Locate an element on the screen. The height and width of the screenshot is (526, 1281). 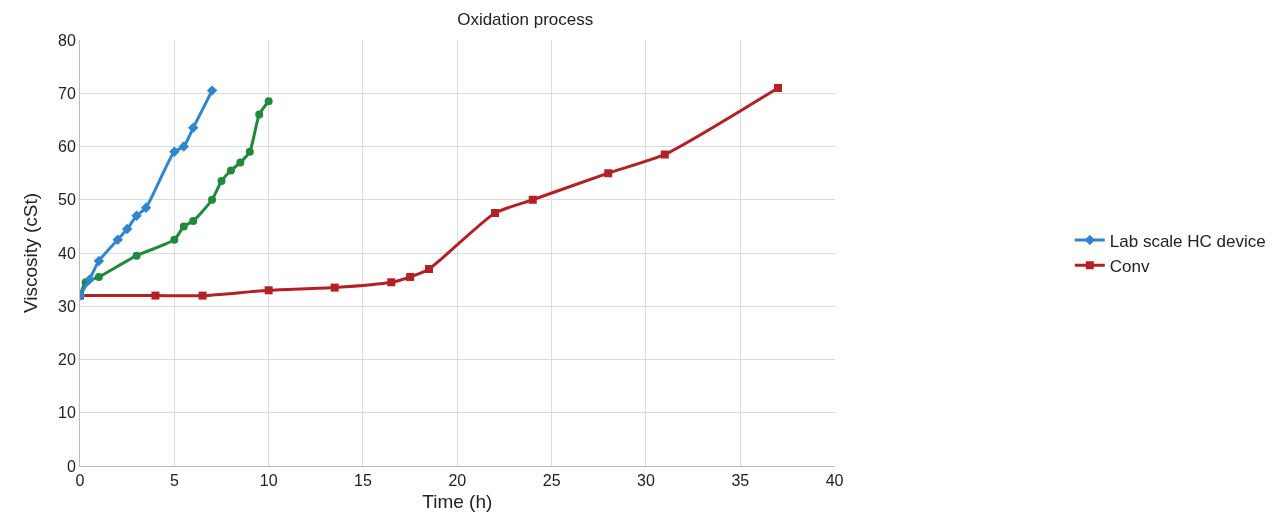
y-tick-label: 70 is located at coordinates (67, 93).